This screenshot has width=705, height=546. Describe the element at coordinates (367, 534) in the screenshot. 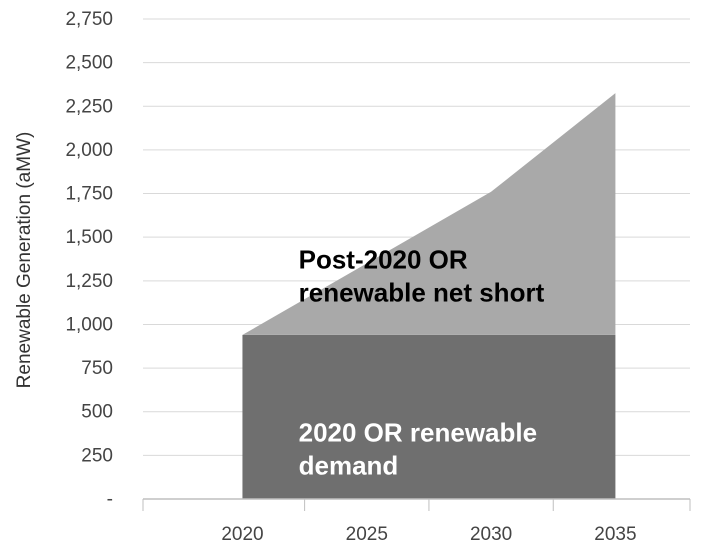

I see `x-tick-label: 2025` at that location.